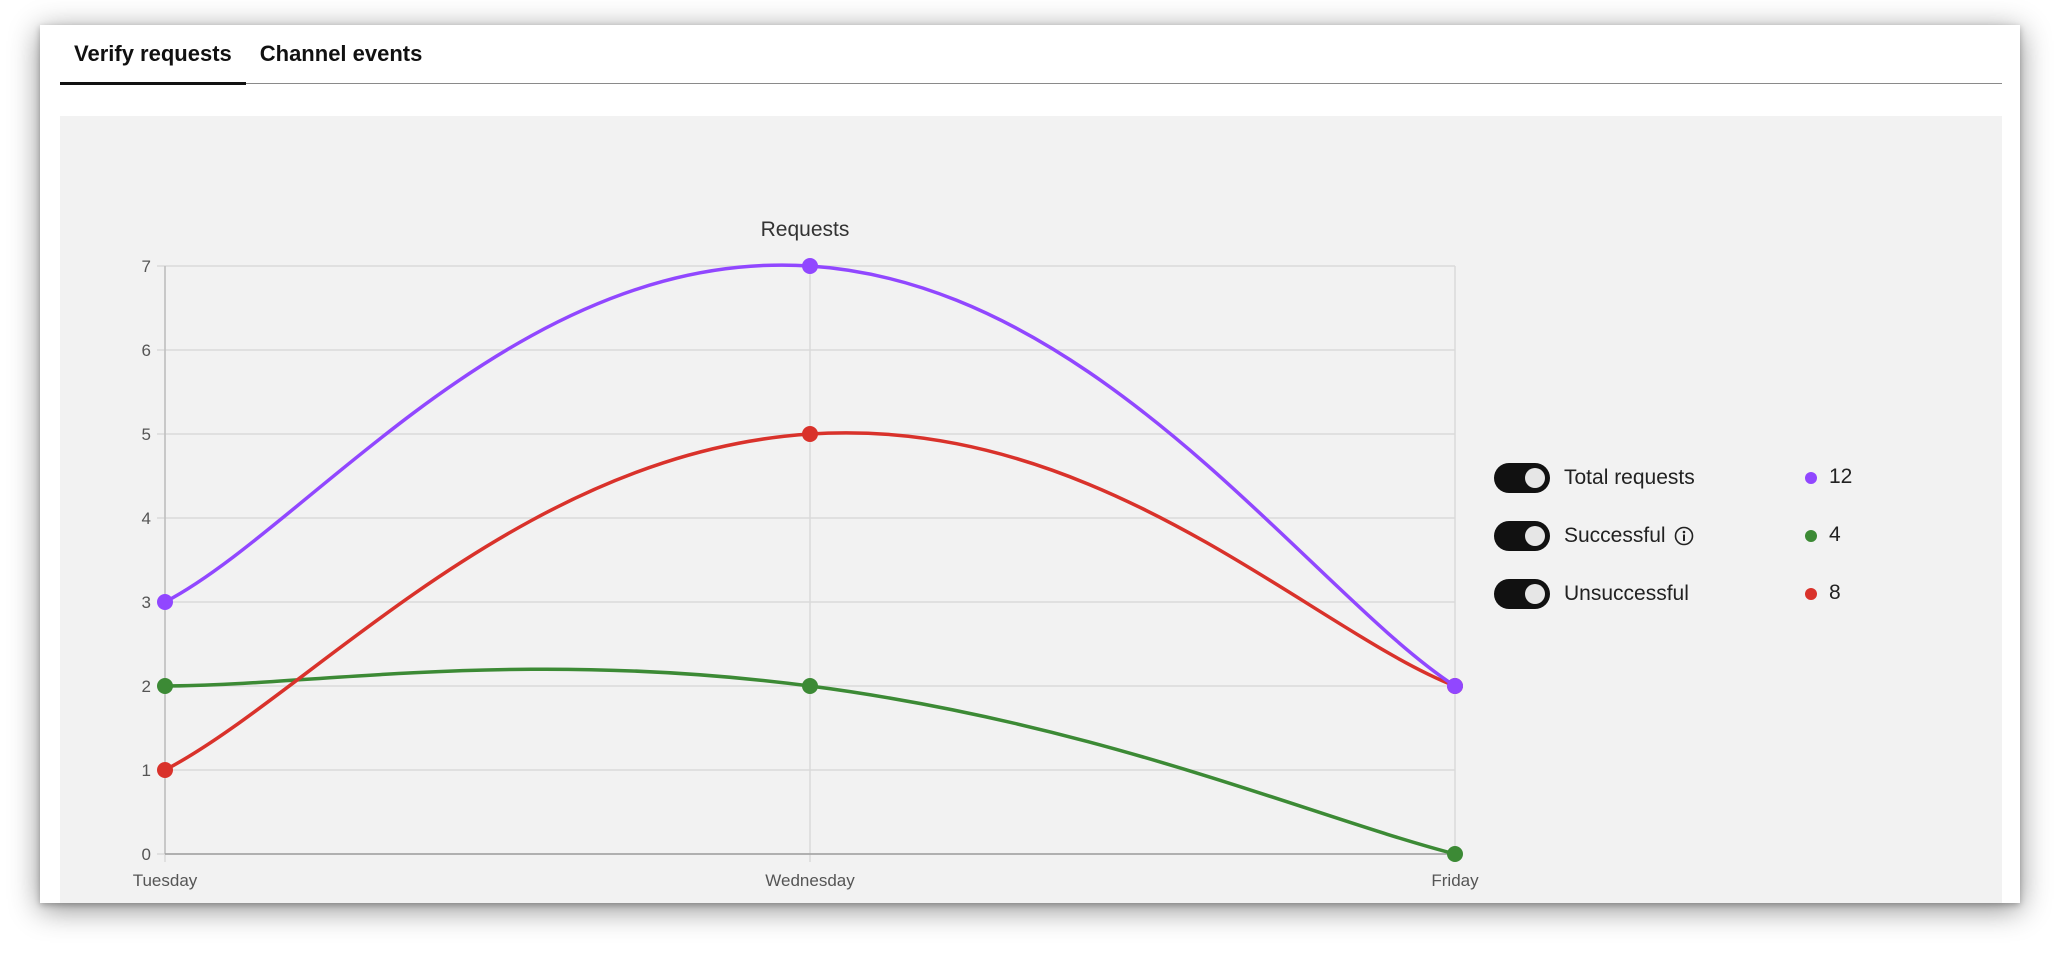 Image resolution: width=2060 pixels, height=958 pixels. What do you see at coordinates (1841, 476) in the screenshot?
I see `legend-value-total-requests: 12` at bounding box center [1841, 476].